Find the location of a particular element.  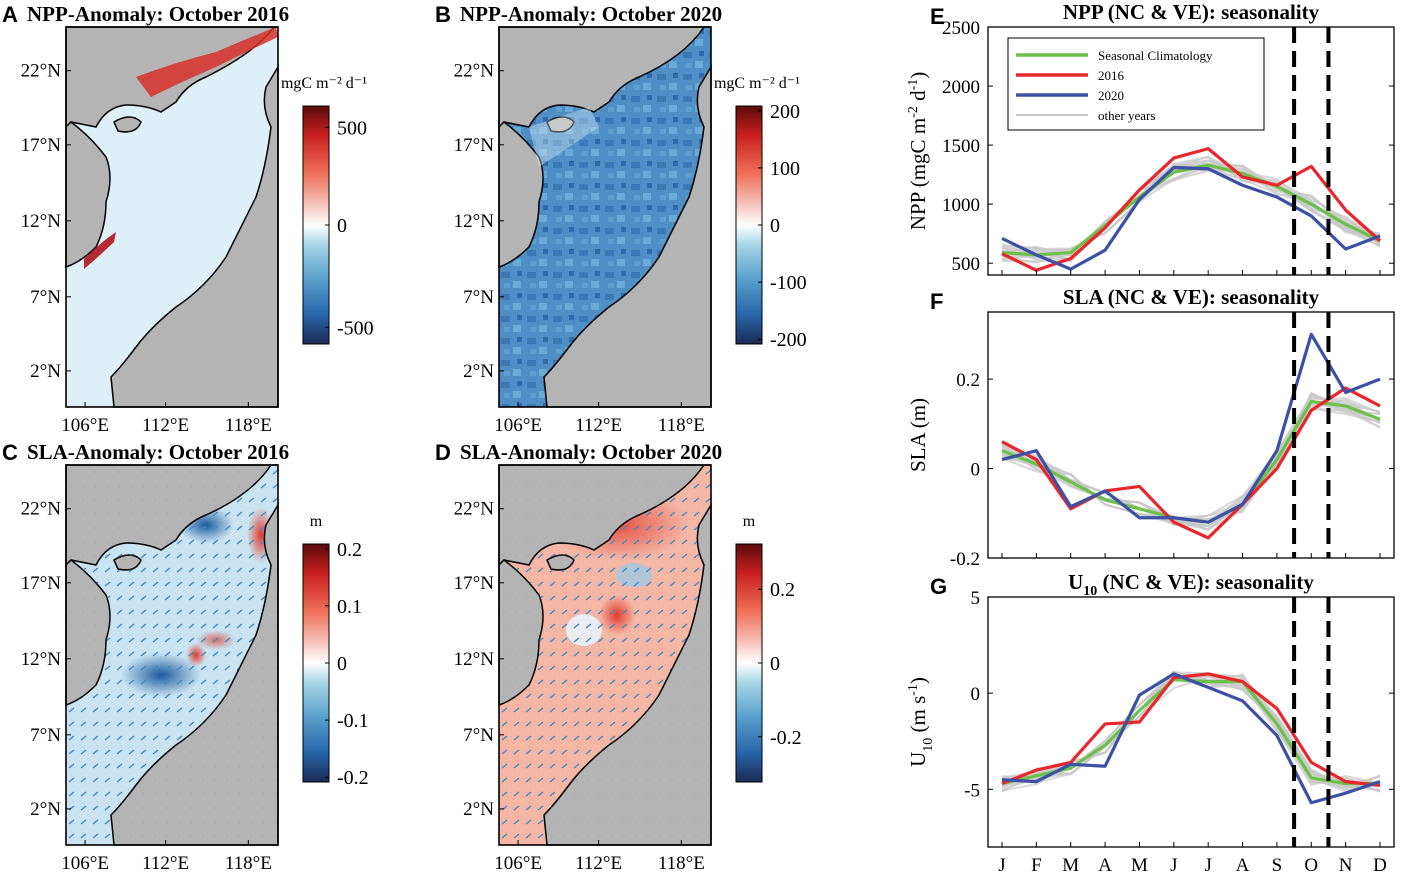

chart-title: U10 (NC & VE): seasonality is located at coordinates (1191, 584).